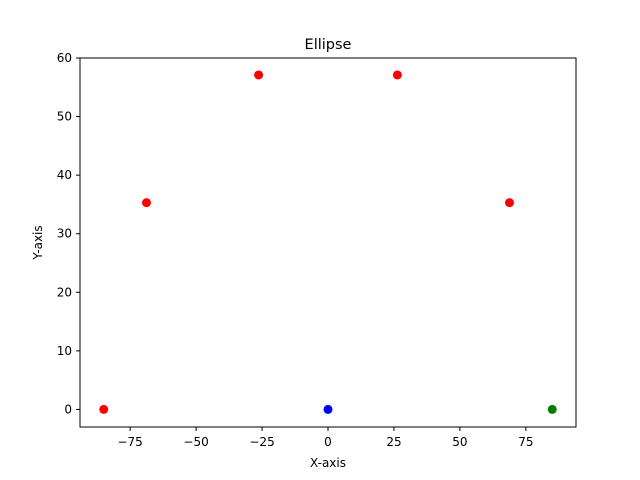 This screenshot has height=480, width=640. I want to click on x-tick-label: −25, so click(261, 442).